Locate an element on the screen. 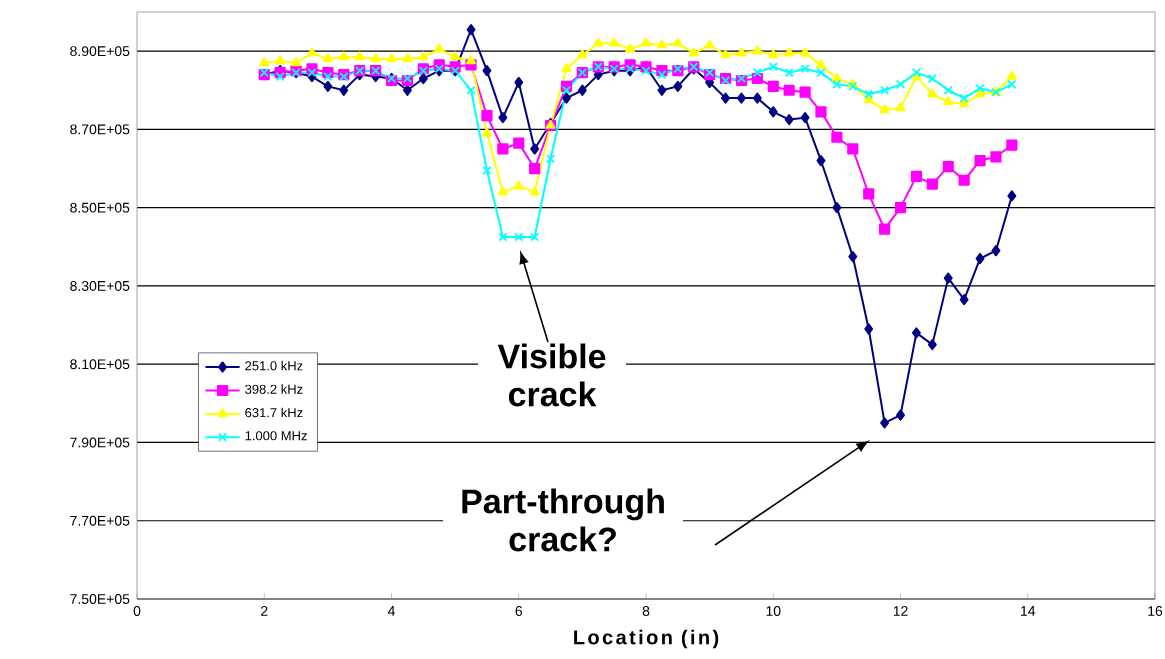 The width and height of the screenshot is (1165, 659). y-tick-label: 7.90E+05 is located at coordinates (100, 442).